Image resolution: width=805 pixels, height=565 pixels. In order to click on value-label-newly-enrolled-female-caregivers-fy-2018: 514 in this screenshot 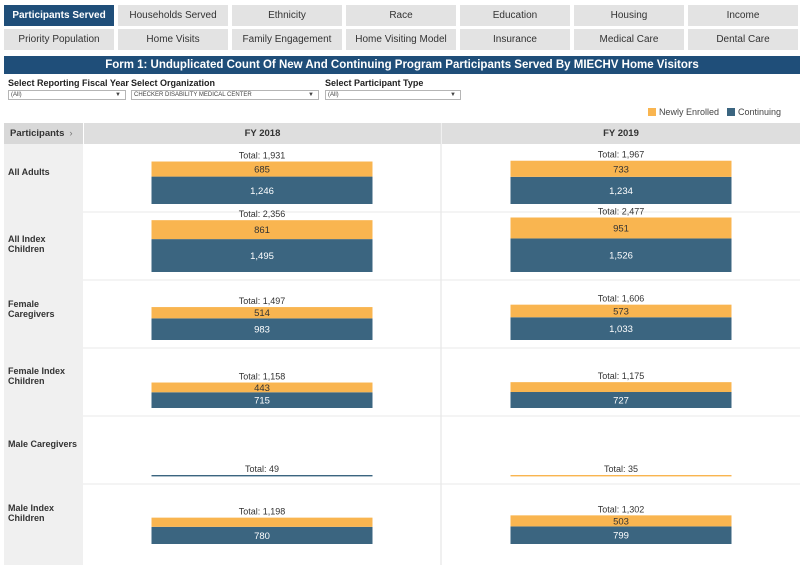, I will do `click(262, 313)`.